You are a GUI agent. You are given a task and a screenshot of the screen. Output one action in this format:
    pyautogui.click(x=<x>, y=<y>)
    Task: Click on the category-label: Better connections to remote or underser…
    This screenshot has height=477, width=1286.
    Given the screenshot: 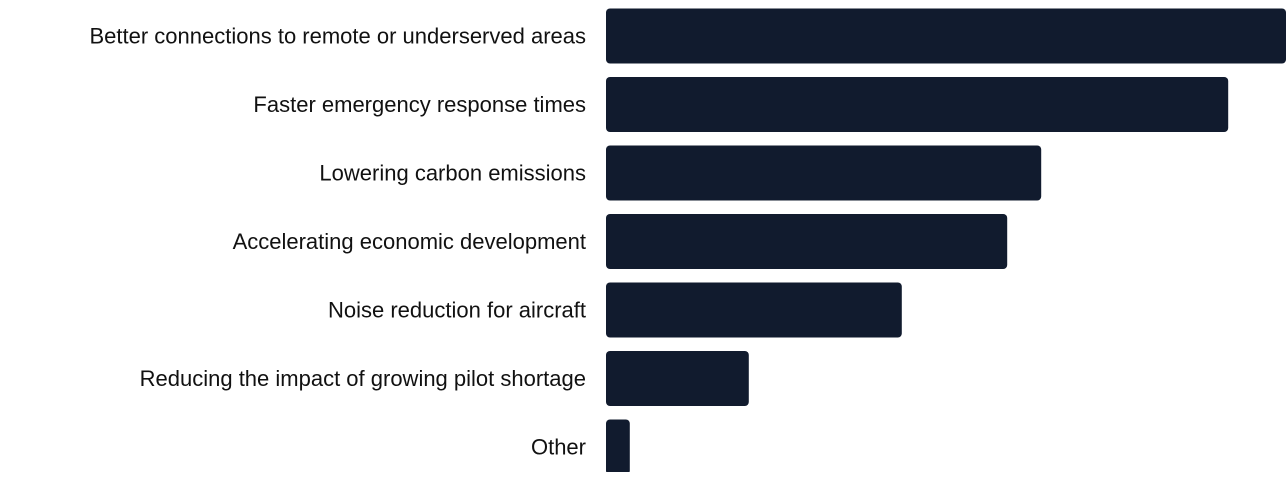 What is the action you would take?
    pyautogui.click(x=338, y=36)
    